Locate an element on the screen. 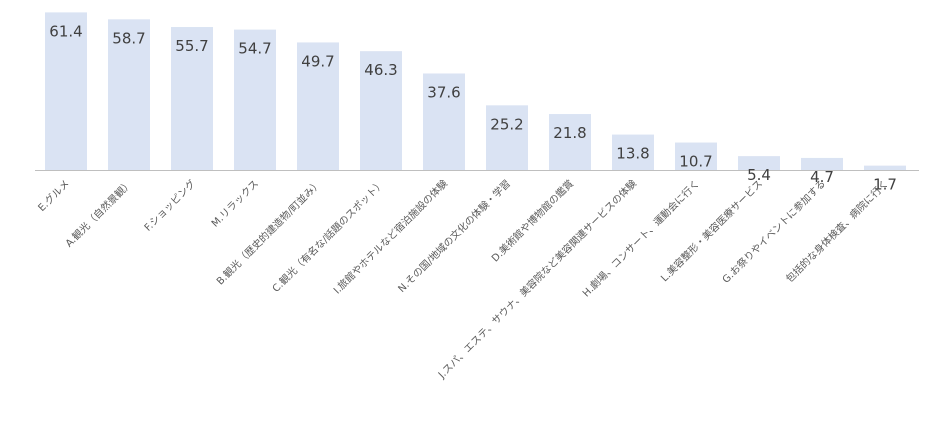  bar-value-label: 54.7 is located at coordinates (254, 49).